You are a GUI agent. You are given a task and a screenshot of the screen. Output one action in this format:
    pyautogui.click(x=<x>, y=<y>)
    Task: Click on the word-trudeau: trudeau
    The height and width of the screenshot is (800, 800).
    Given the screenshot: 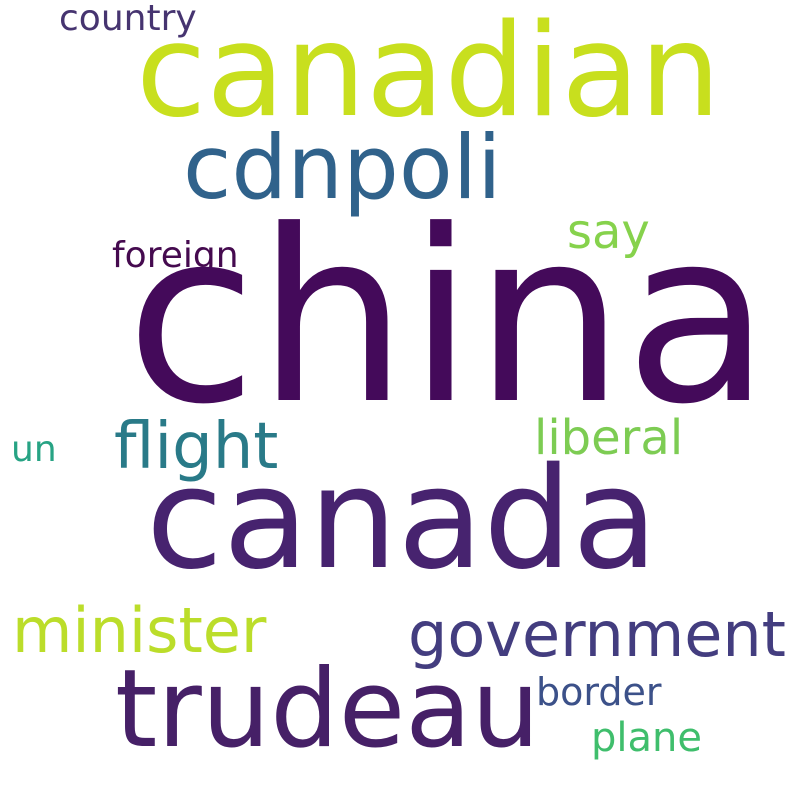 What is the action you would take?
    pyautogui.click(x=327, y=709)
    